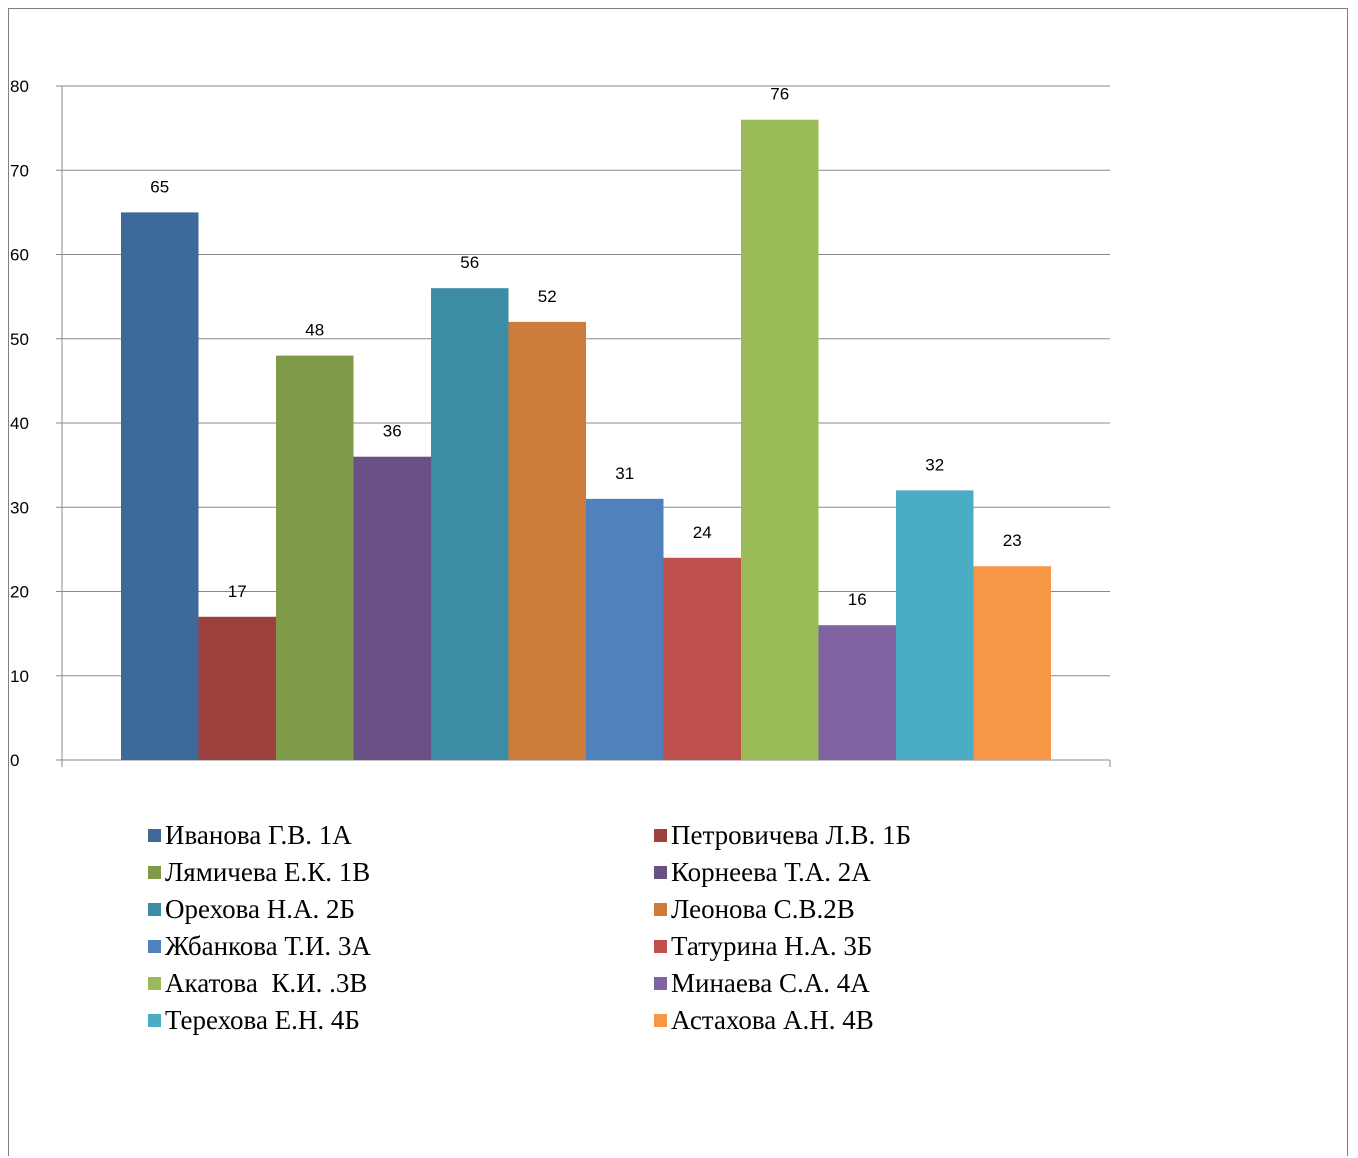  Describe the element at coordinates (401, 983) in the screenshot. I see `legend-item: Акатова К.И. .3В` at that location.